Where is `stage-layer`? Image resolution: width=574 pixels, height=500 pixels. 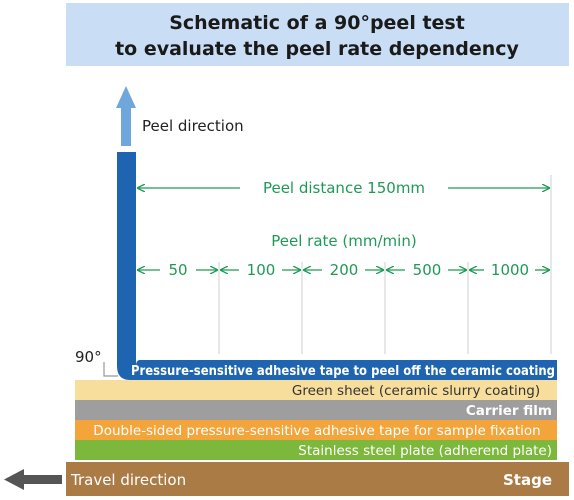
stage-layer is located at coordinates (317, 479).